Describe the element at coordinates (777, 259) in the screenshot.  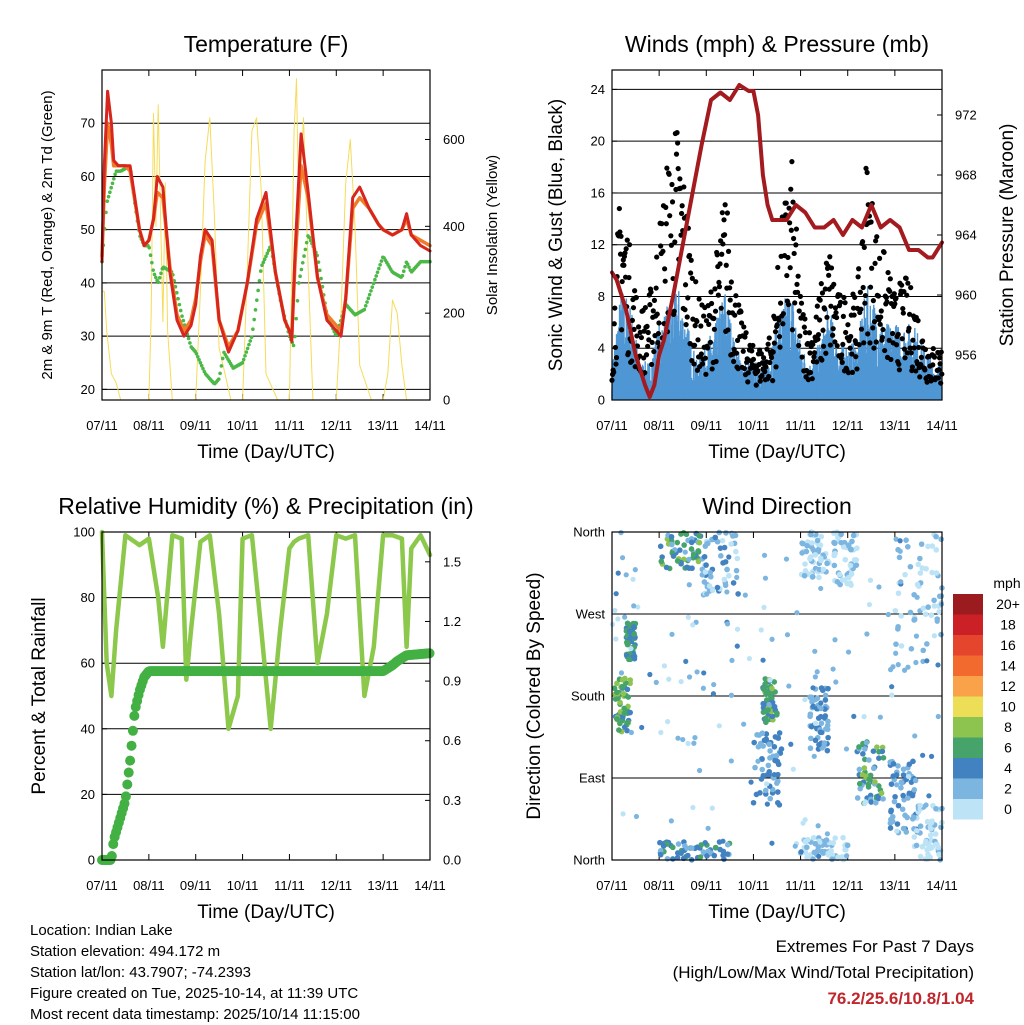
I see `gust-points` at that location.